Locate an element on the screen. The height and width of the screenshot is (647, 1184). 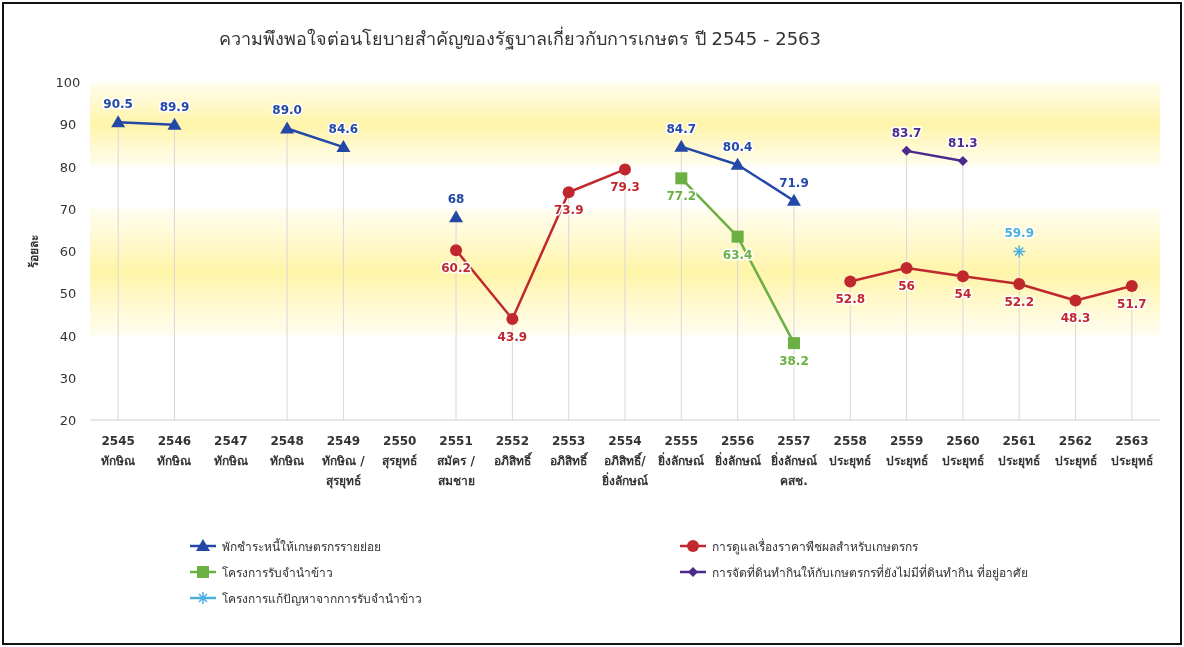
x-tick-label: 2558 ประยุทธ์ is located at coordinates (850, 451).